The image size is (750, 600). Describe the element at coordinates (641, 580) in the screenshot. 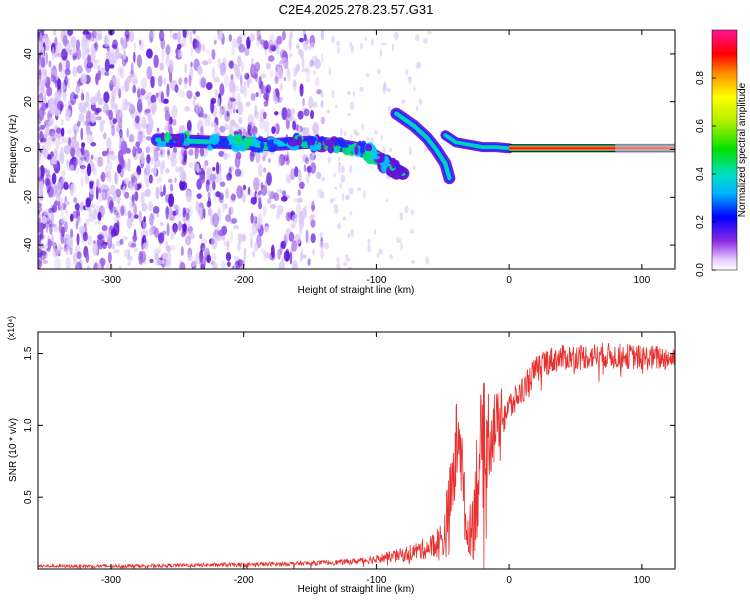

I see `snr-x-tick-label: 100` at that location.